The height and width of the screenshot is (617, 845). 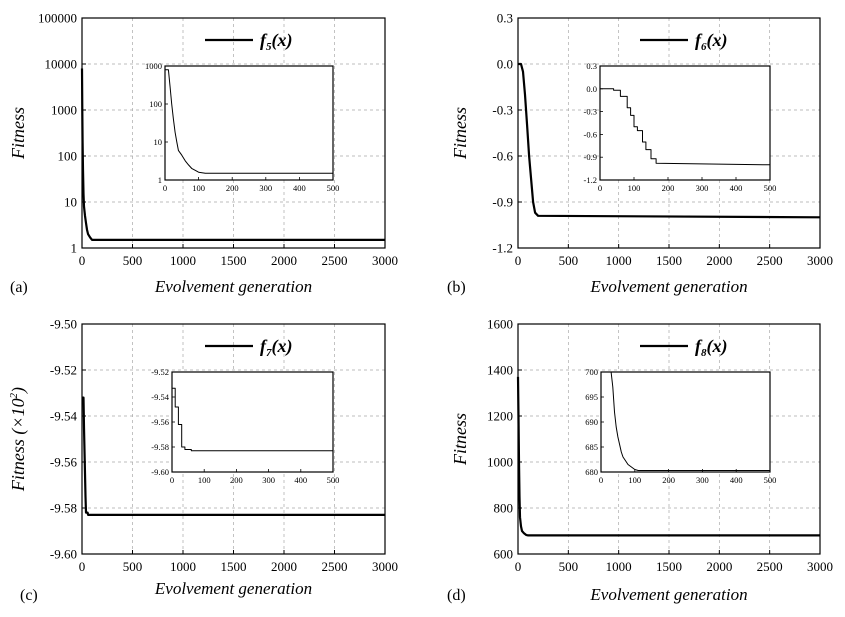 What do you see at coordinates (158, 142) in the screenshot?
I see `inset-y-tick-label: 10` at bounding box center [158, 142].